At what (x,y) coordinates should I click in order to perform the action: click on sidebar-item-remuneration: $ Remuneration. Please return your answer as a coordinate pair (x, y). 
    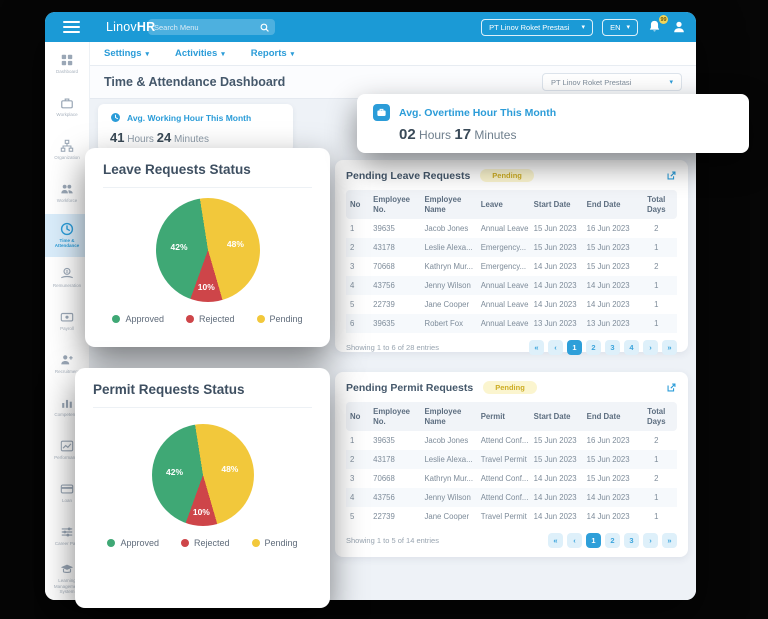
    Looking at the image, I should click on (67, 278).